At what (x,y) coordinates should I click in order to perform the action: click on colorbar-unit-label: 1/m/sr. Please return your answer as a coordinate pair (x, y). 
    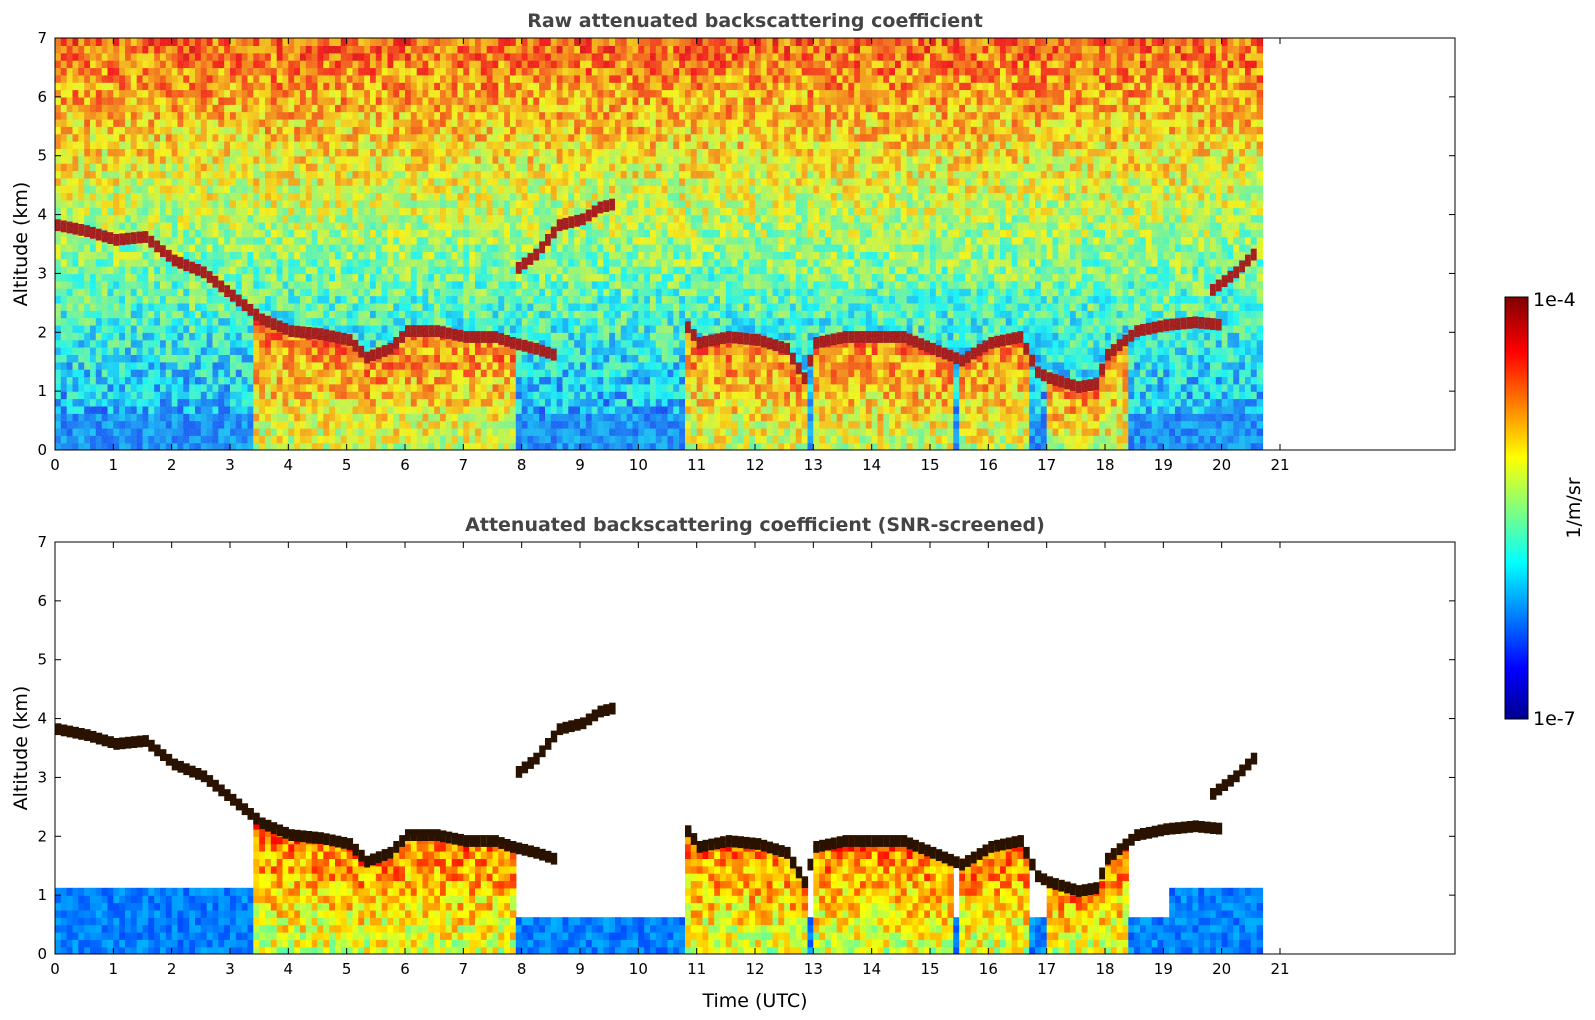
    Looking at the image, I should click on (1574, 507).